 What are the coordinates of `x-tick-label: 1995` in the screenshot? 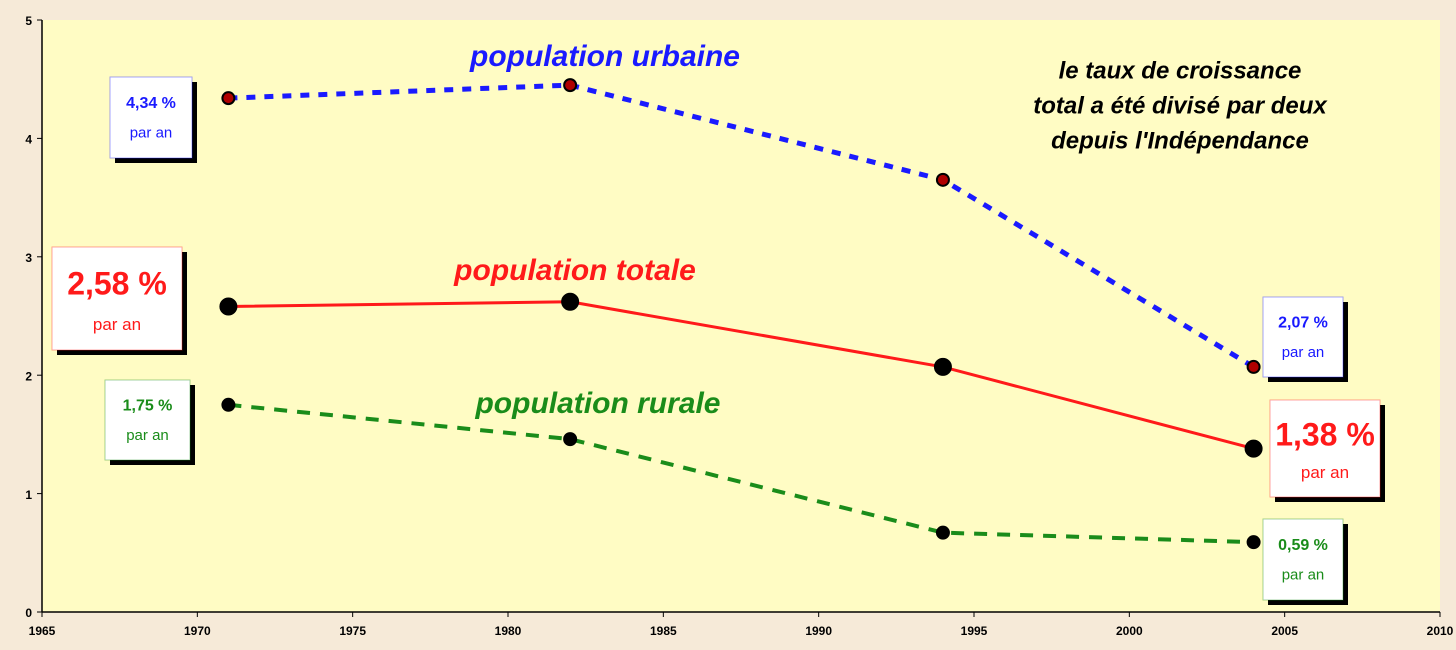 It's located at (974, 631).